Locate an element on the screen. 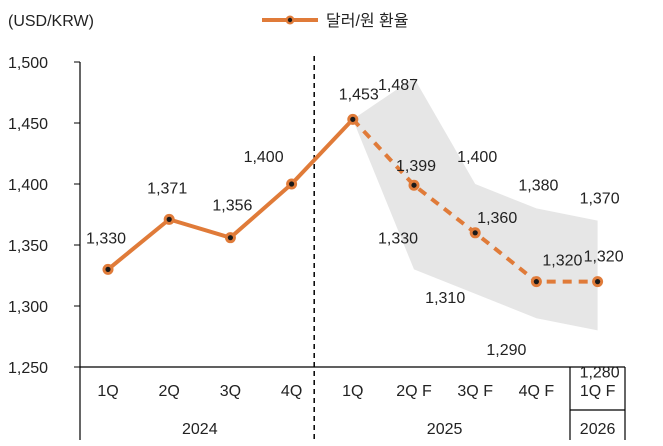 This screenshot has height=446, width=663. y-tick-label: 1,400 is located at coordinates (28, 185).